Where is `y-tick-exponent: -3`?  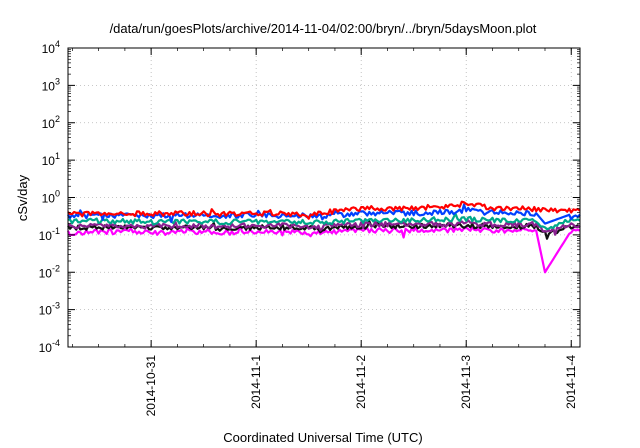
y-tick-exponent: -3 is located at coordinates (56, 306).